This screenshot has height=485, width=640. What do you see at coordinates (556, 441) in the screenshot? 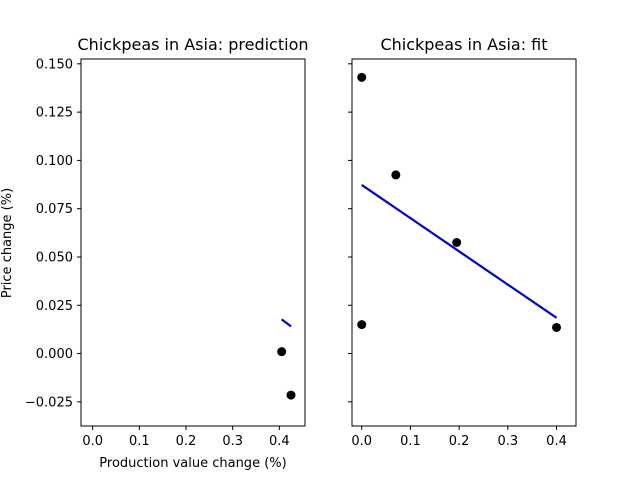
I see `panel-1-x-tick-label: 0.4` at bounding box center [556, 441].